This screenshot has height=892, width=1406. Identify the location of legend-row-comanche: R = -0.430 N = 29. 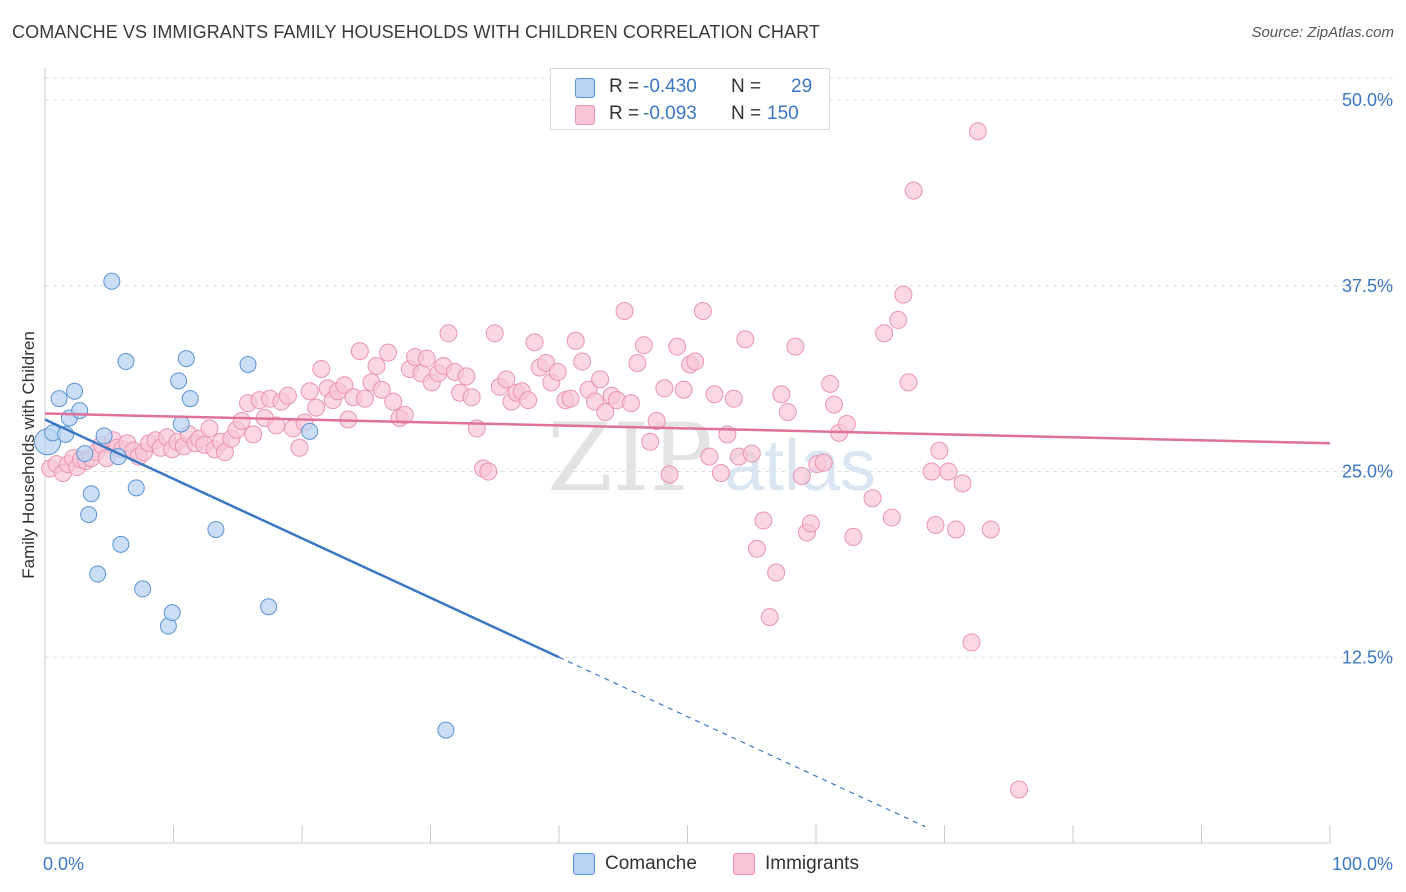
(690, 87).